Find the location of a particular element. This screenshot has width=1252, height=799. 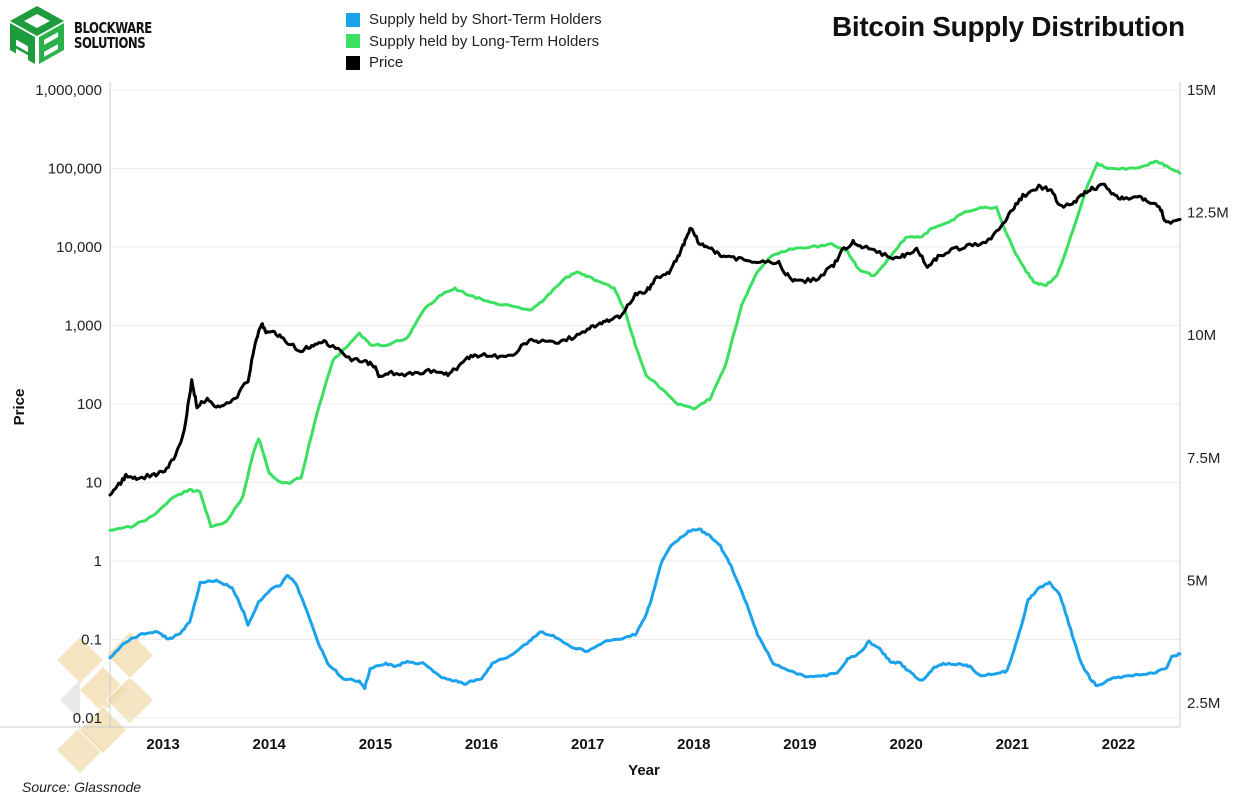

x-tick-label: 2020 is located at coordinates (905, 744).